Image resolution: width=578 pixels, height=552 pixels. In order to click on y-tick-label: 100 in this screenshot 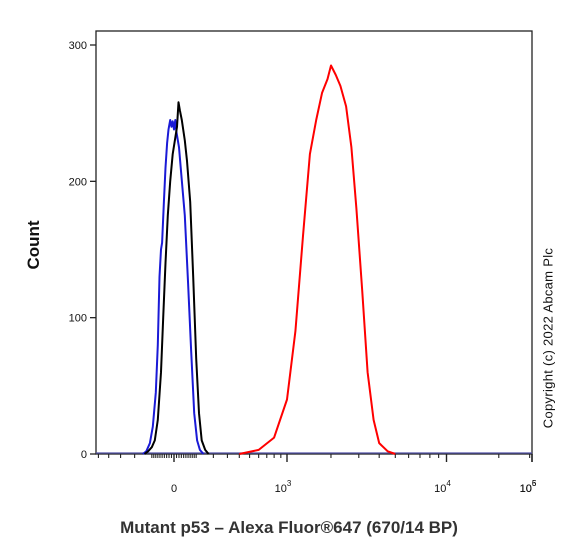, I will do `click(78, 319)`.